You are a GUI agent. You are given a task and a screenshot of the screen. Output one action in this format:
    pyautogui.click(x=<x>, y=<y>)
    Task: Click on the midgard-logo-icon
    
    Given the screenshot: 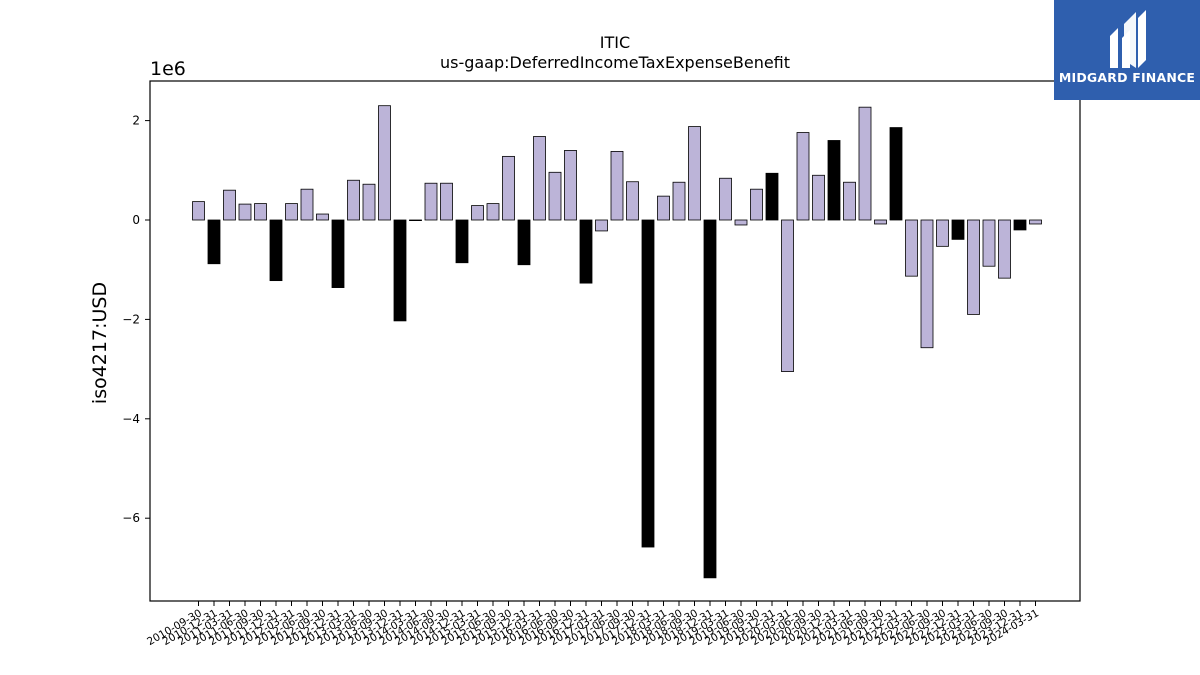 What is the action you would take?
    pyautogui.click(x=1128, y=39)
    